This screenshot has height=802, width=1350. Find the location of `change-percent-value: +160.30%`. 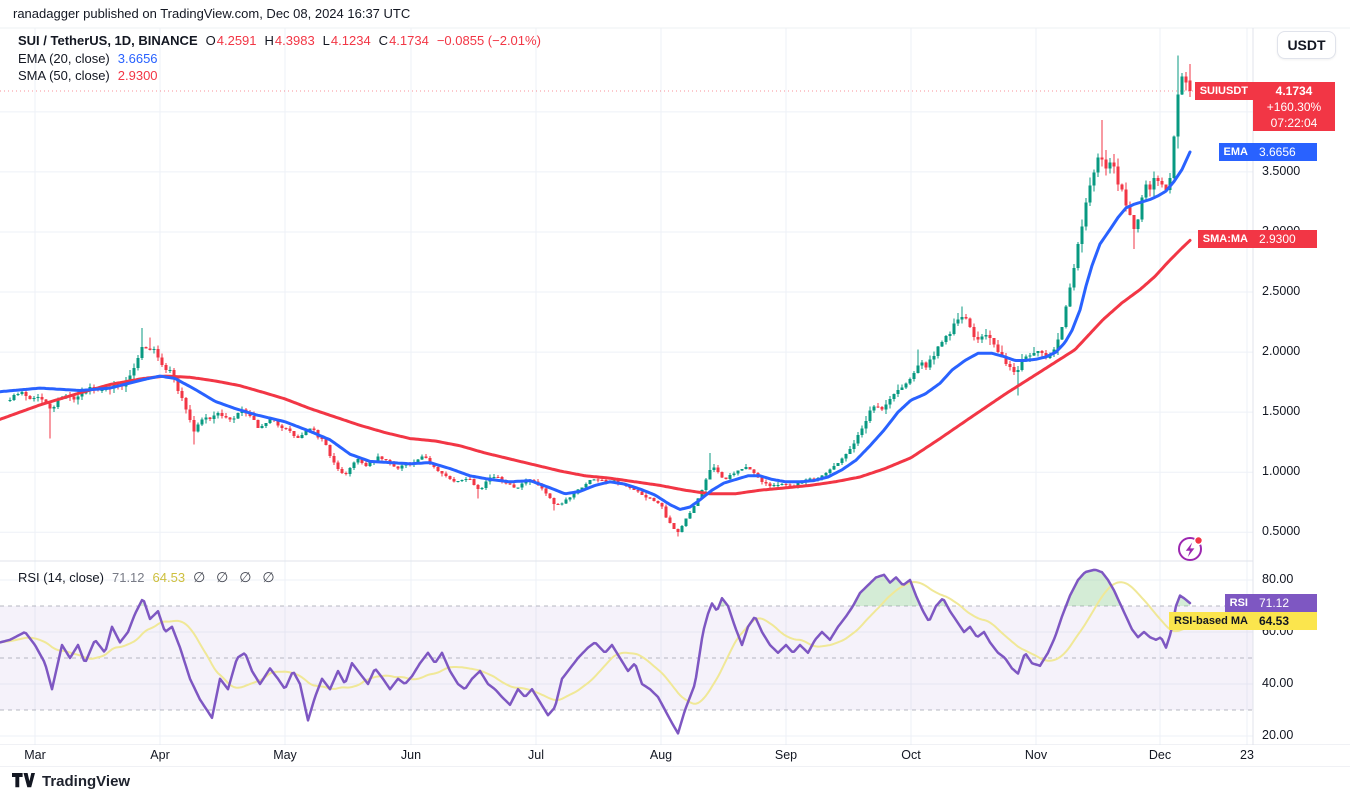

change-percent-value: +160.30% is located at coordinates (1294, 106).